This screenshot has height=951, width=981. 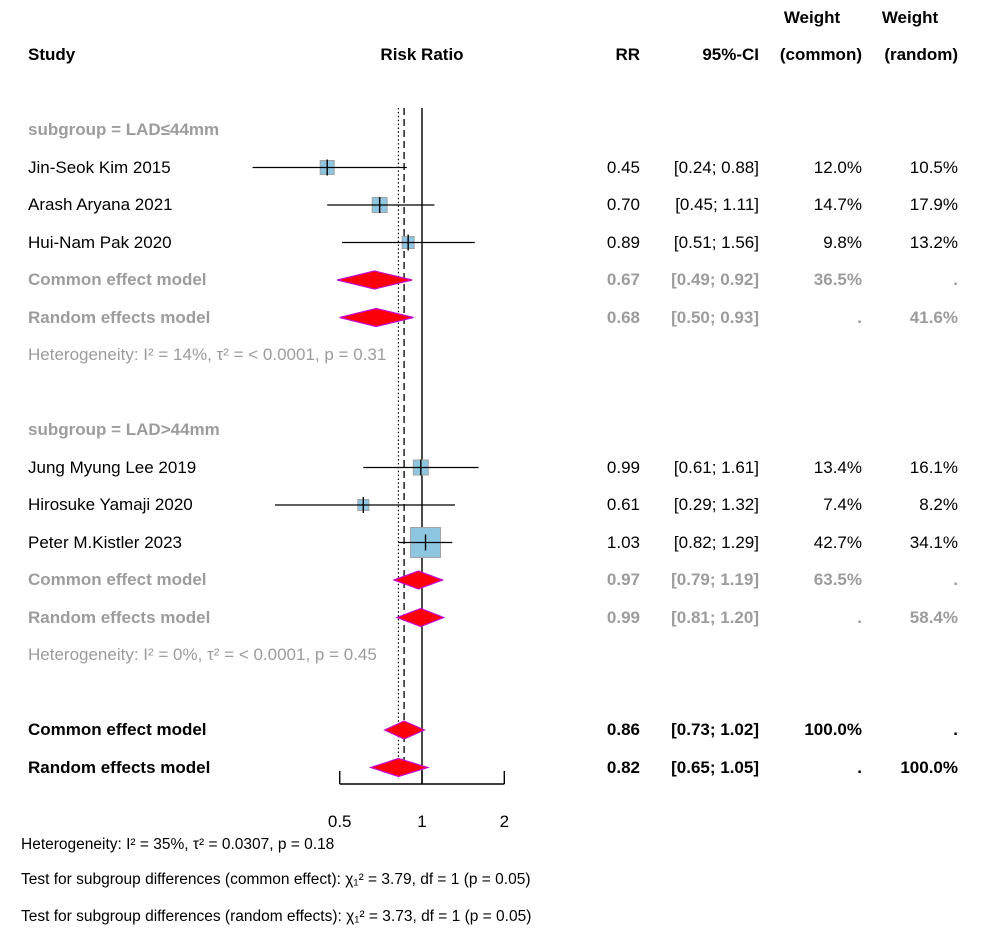 What do you see at coordinates (715, 767) in the screenshot?
I see `ci-value: [0.65; 1.05]` at bounding box center [715, 767].